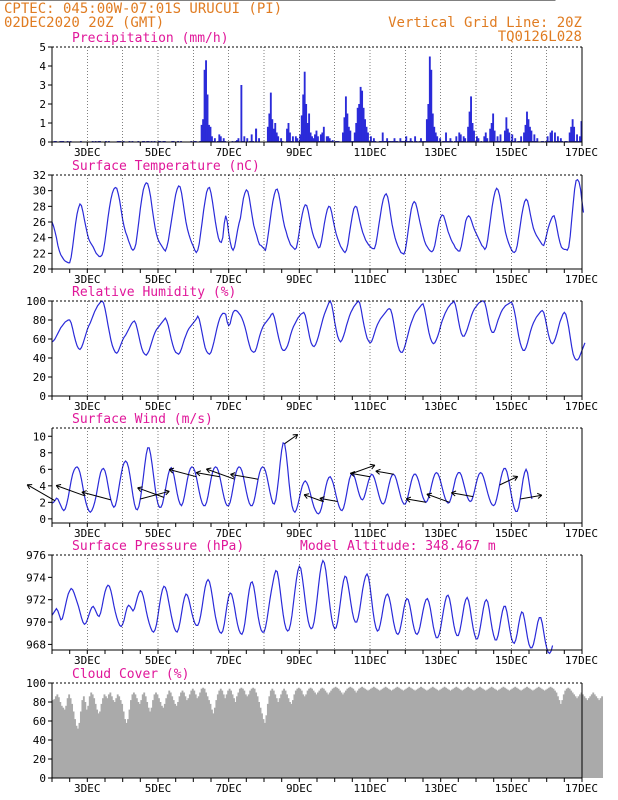 This screenshot has width=618, height=800. Describe the element at coordinates (87, 279) in the screenshot. I see `temp-day-label: 3DEC` at that location.